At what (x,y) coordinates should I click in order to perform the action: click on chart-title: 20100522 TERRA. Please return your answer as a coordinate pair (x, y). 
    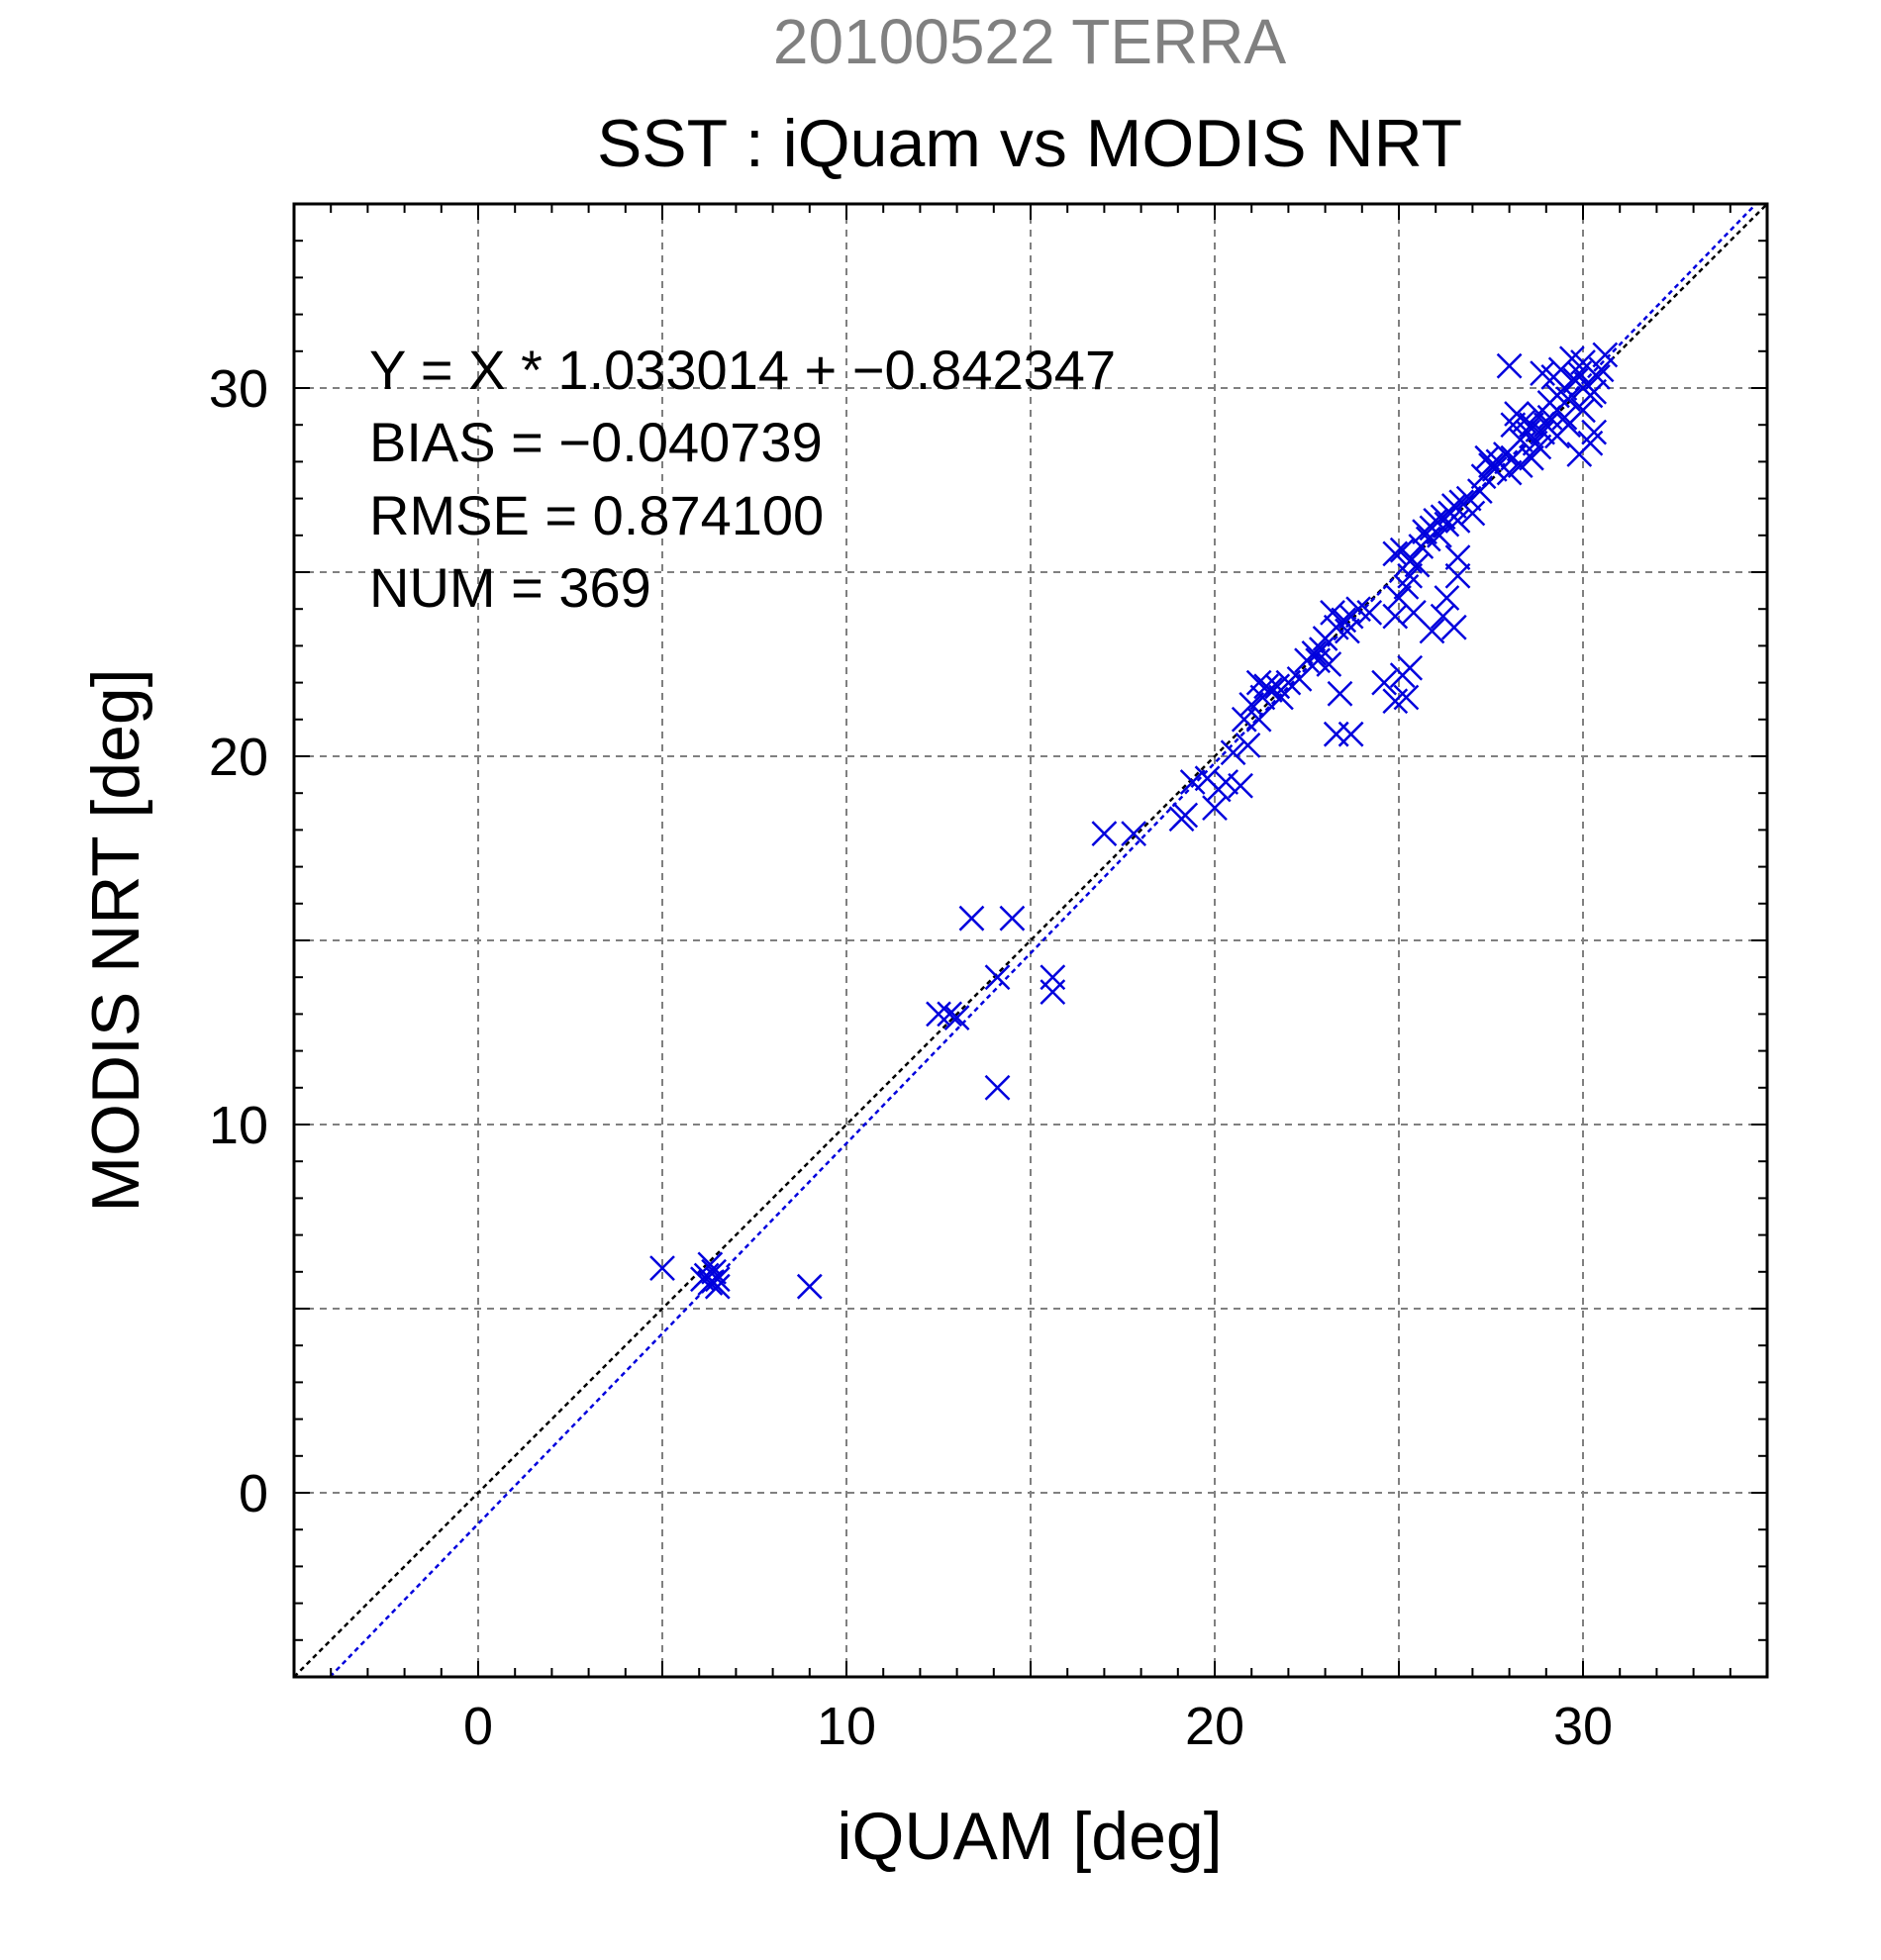
    Looking at the image, I should click on (1030, 41).